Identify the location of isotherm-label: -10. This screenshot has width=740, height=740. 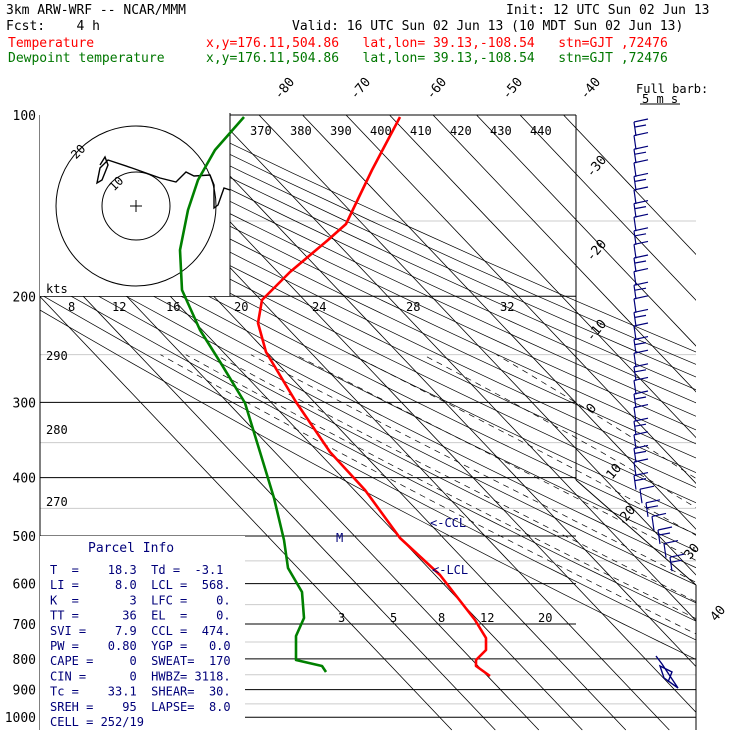
(597, 331).